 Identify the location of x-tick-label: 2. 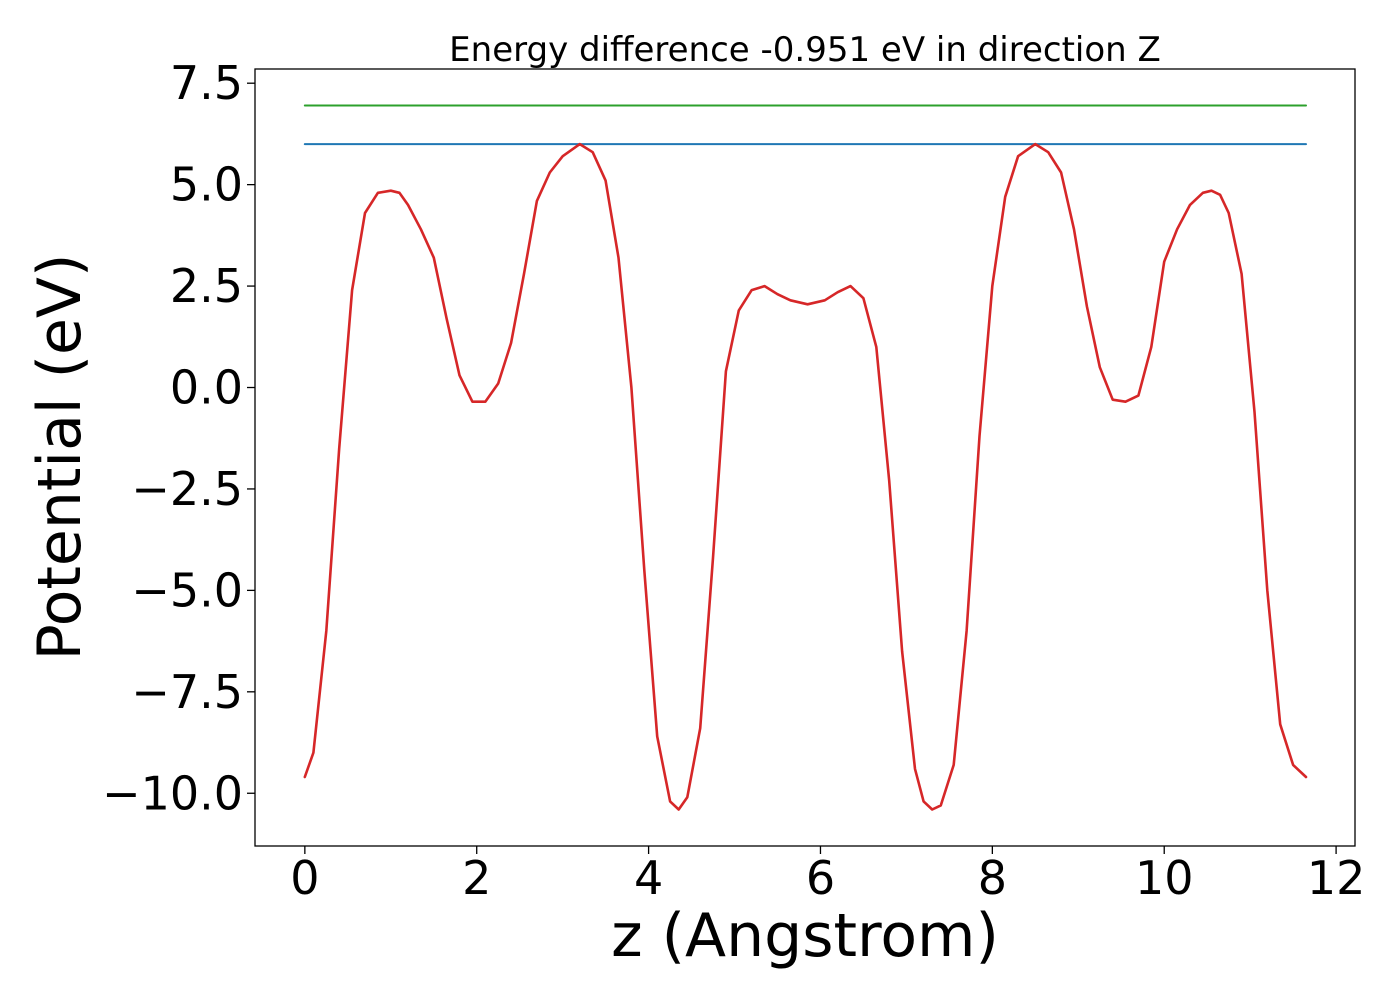
(476, 878).